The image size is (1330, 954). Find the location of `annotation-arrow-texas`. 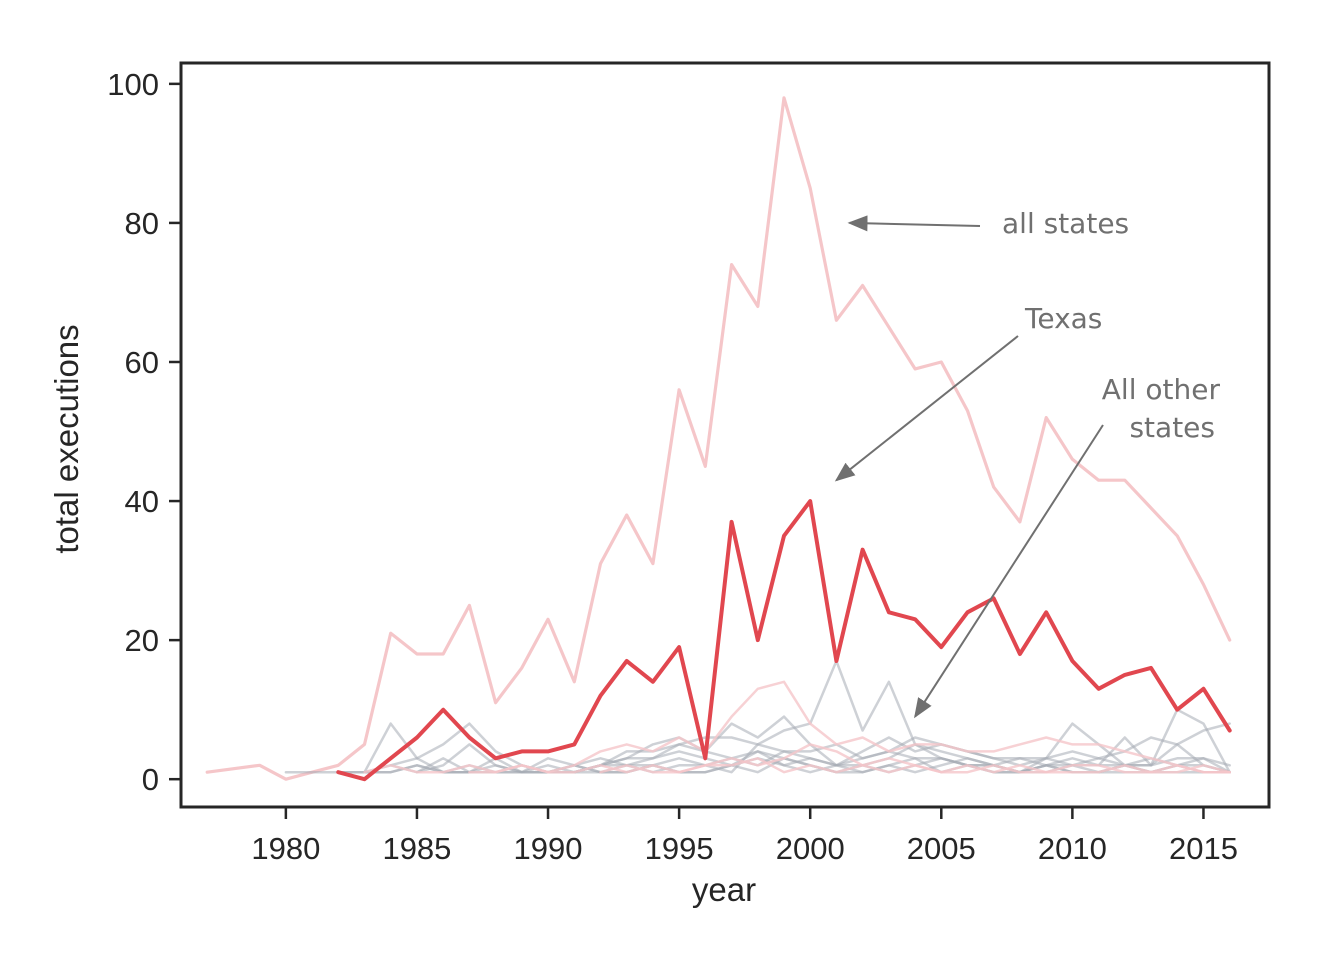

annotation-arrow-texas is located at coordinates (926, 408).